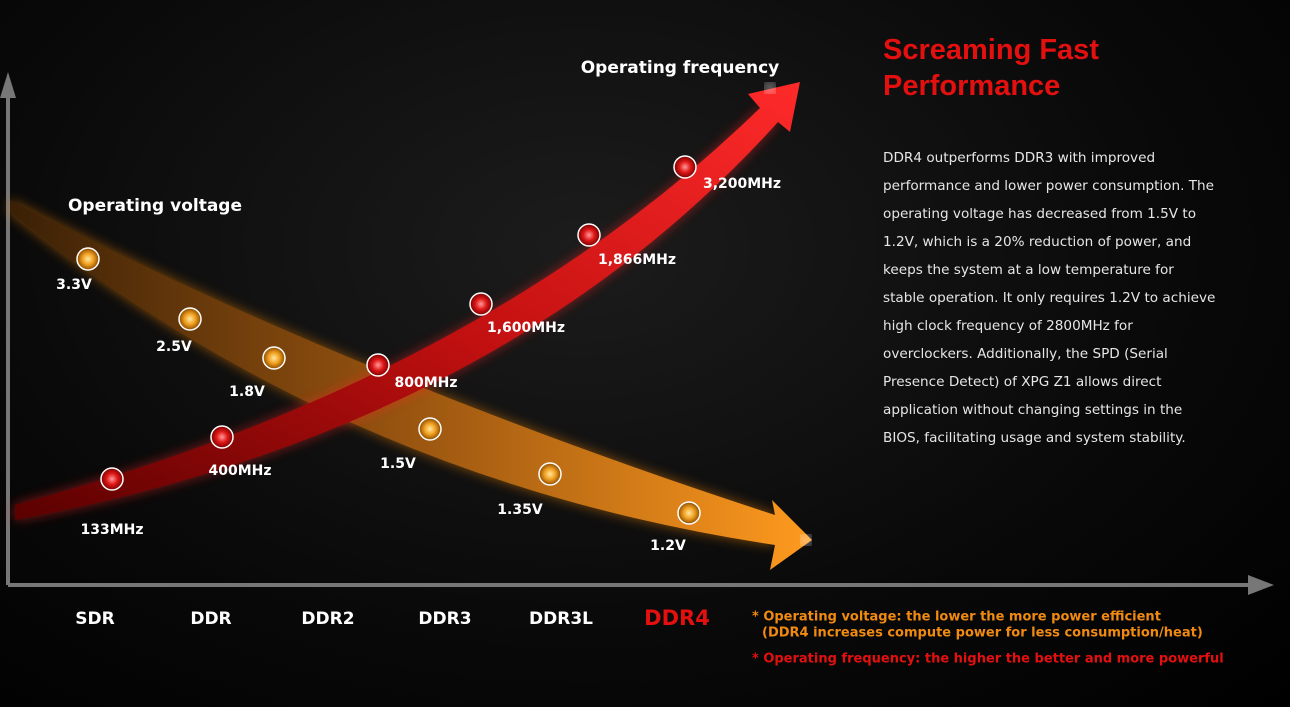  I want to click on title-line: Performance, so click(972, 86).